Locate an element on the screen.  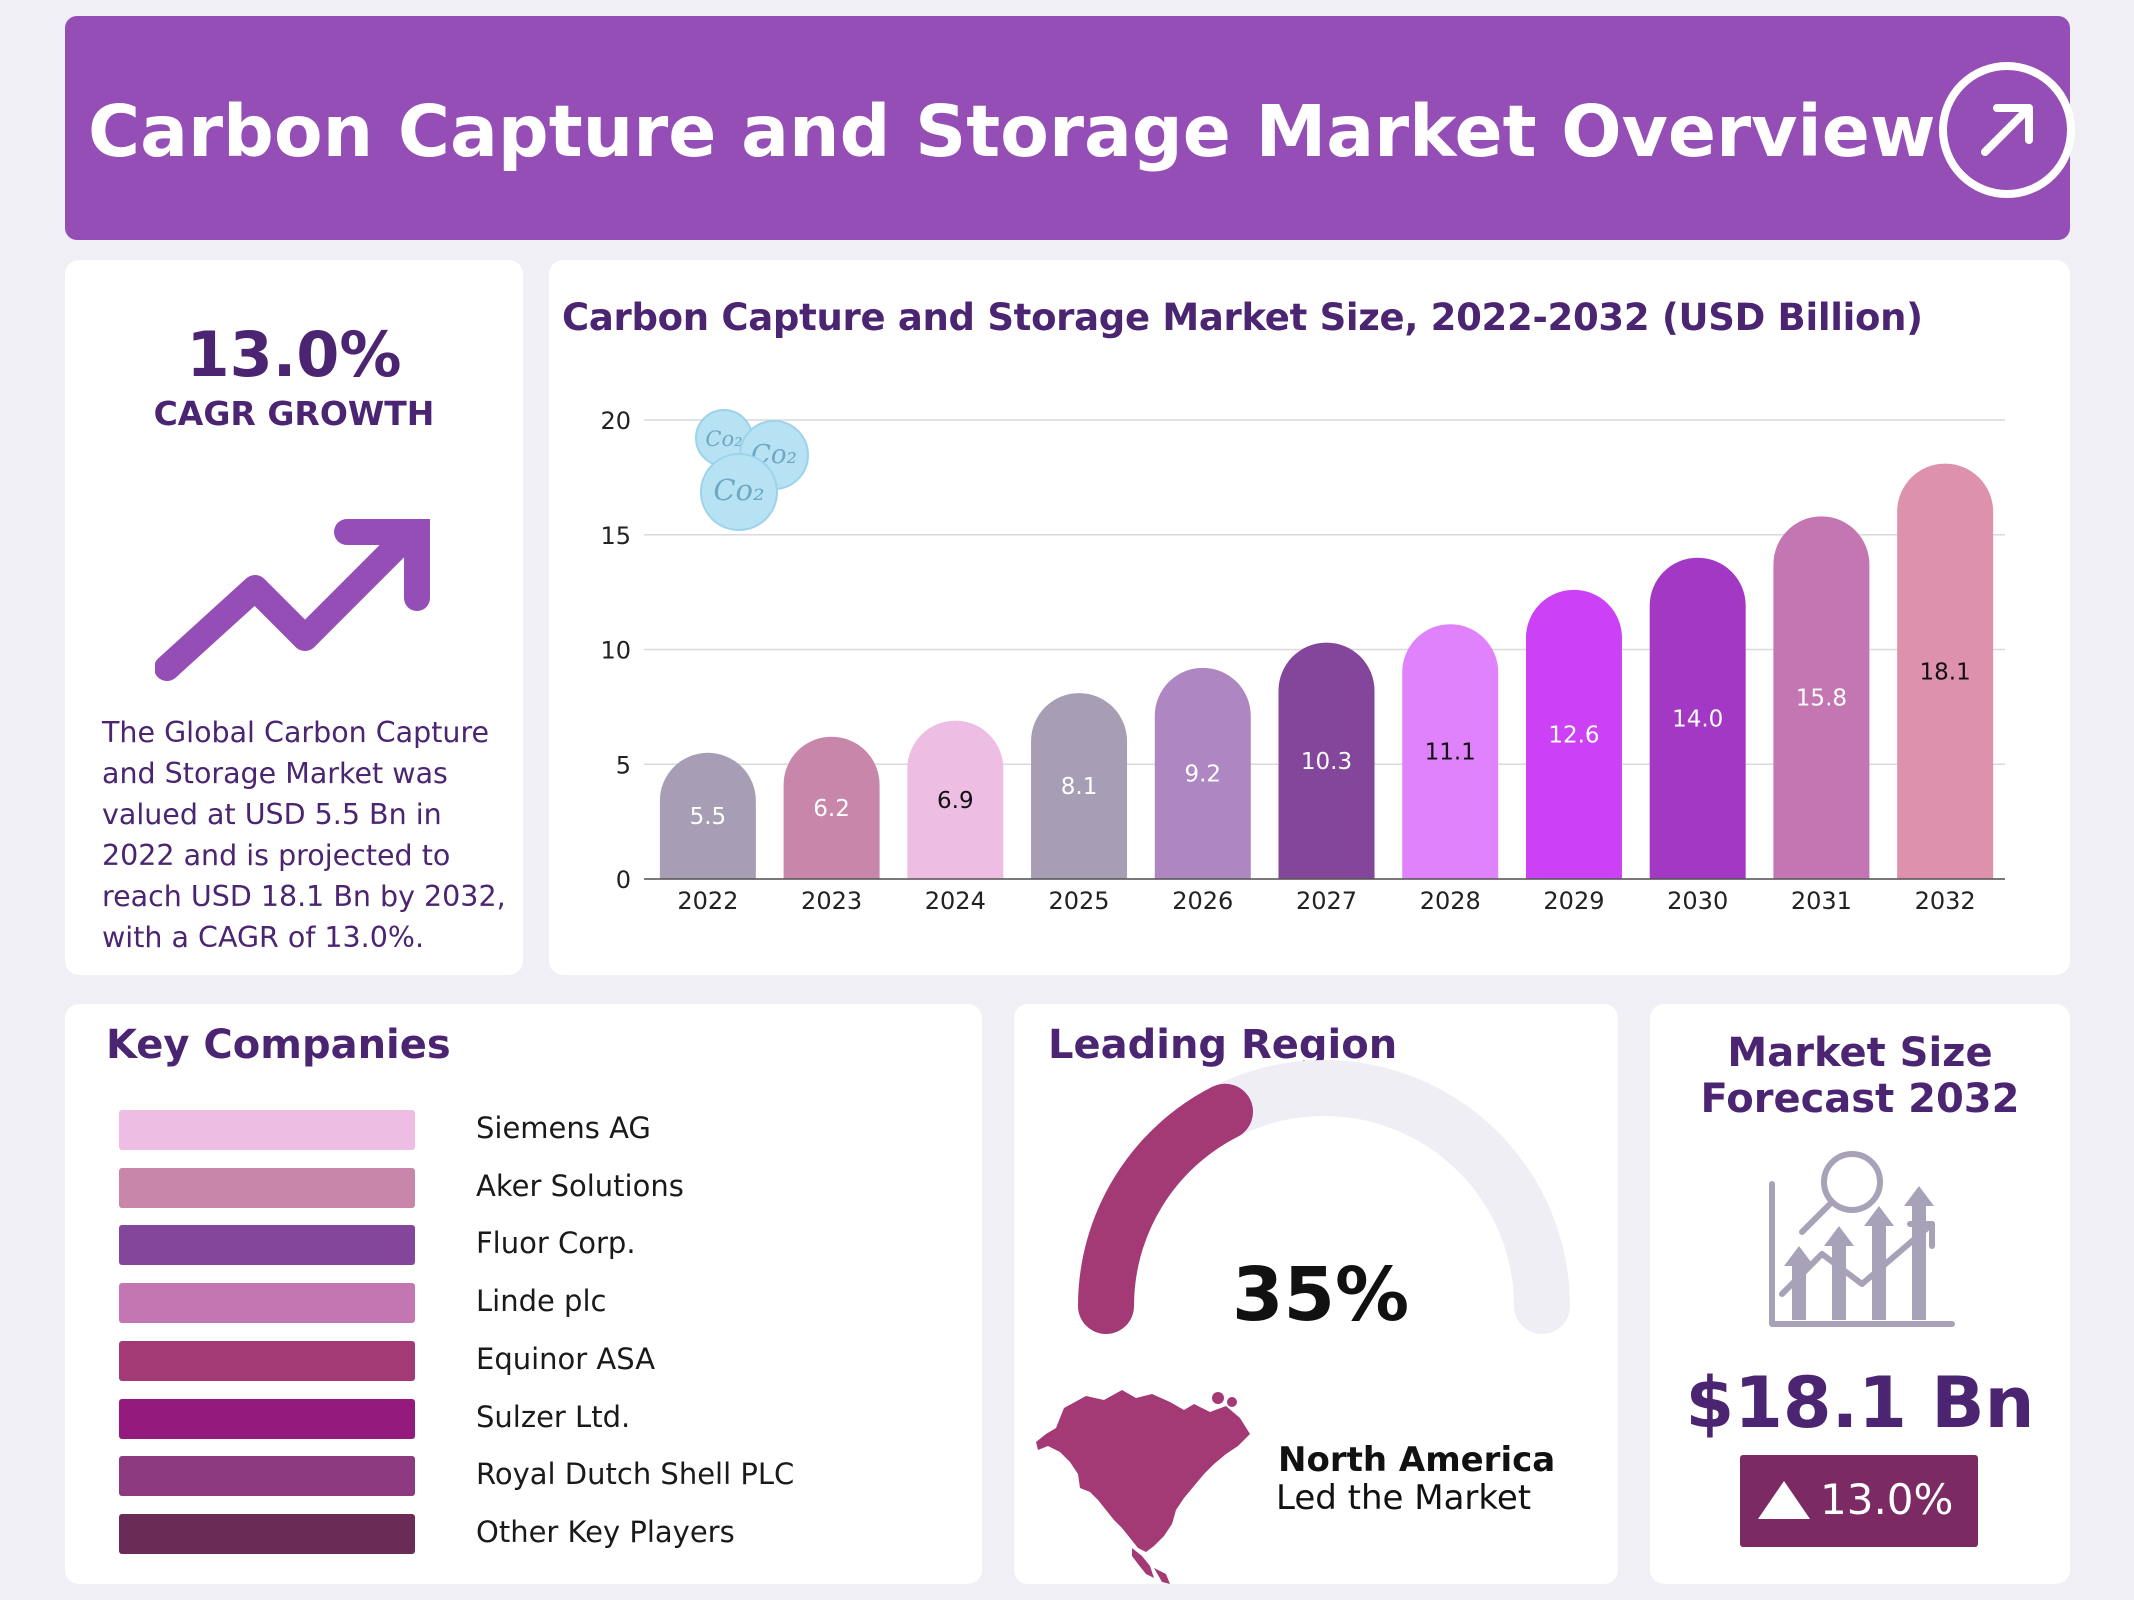
bar-value-label: 14.0 is located at coordinates (1697, 719).